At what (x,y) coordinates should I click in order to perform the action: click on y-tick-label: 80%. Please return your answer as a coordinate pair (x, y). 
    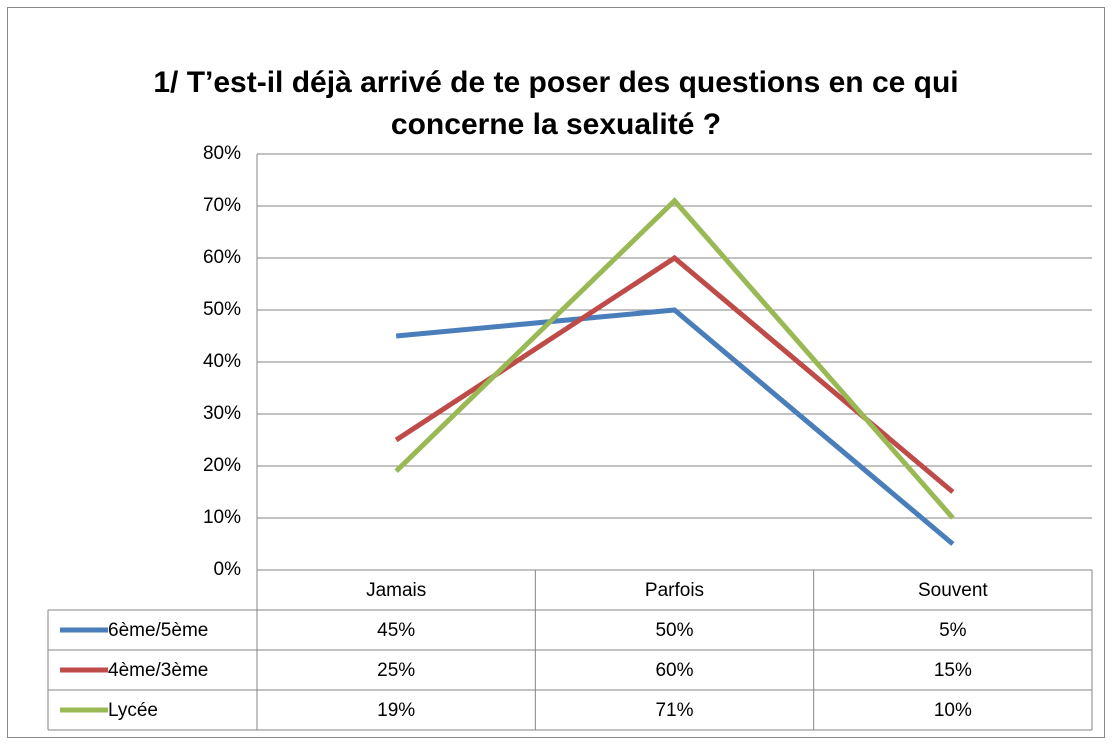
    Looking at the image, I should click on (222, 153).